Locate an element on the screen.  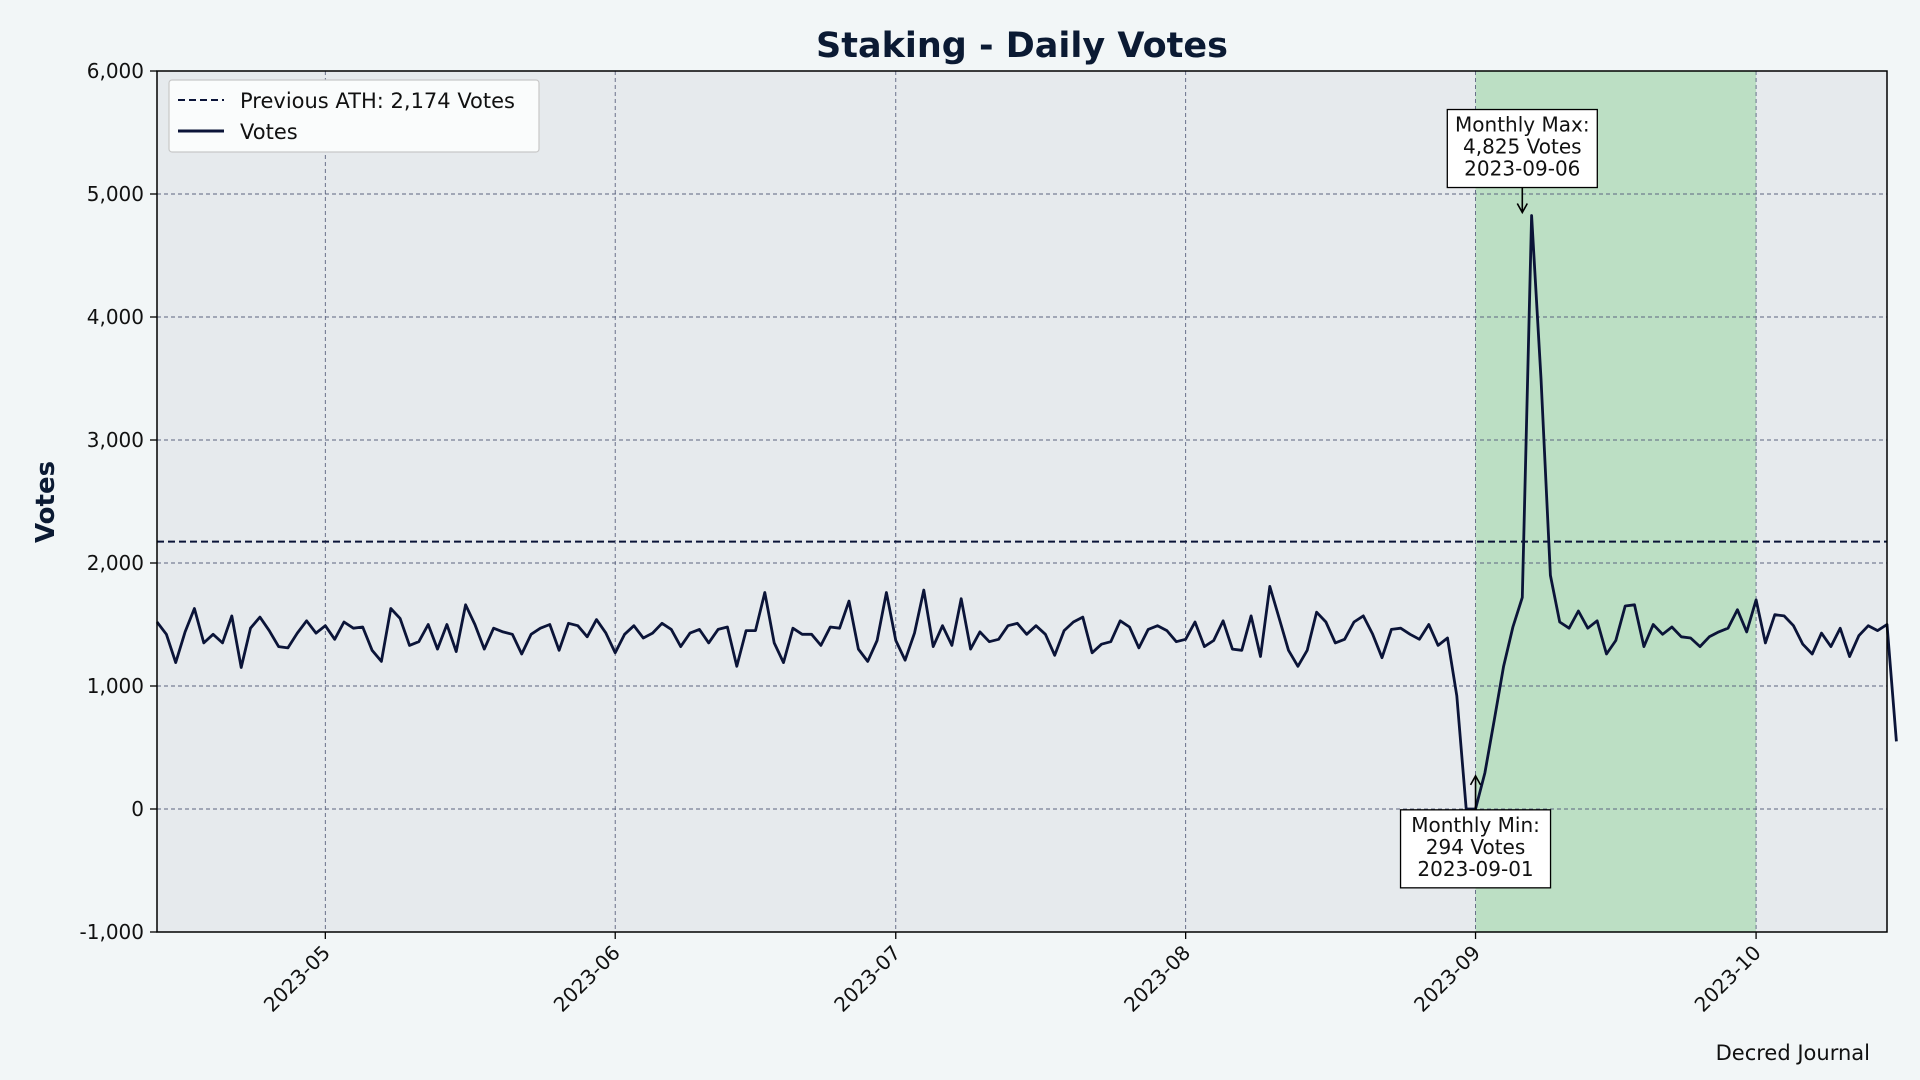
annotation-text: 4,825 Votes is located at coordinates (1522, 147).